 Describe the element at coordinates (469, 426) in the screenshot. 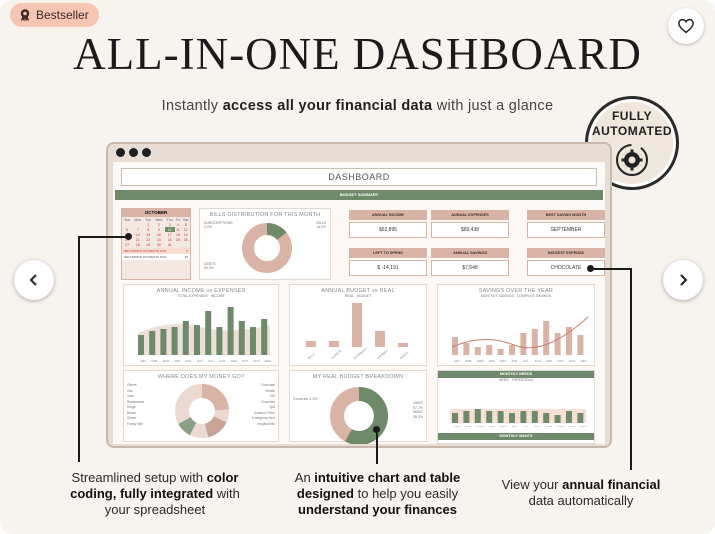

I see `month-tick: FEB` at that location.